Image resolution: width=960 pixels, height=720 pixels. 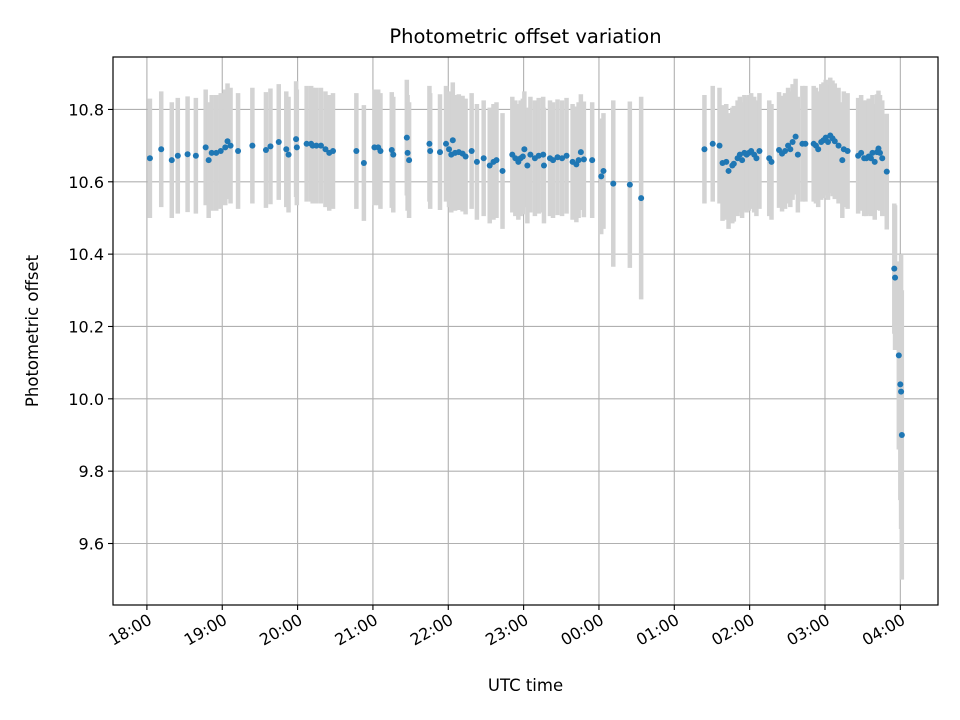 What do you see at coordinates (91, 471) in the screenshot?
I see `y-tick-label: 9.8` at bounding box center [91, 471].